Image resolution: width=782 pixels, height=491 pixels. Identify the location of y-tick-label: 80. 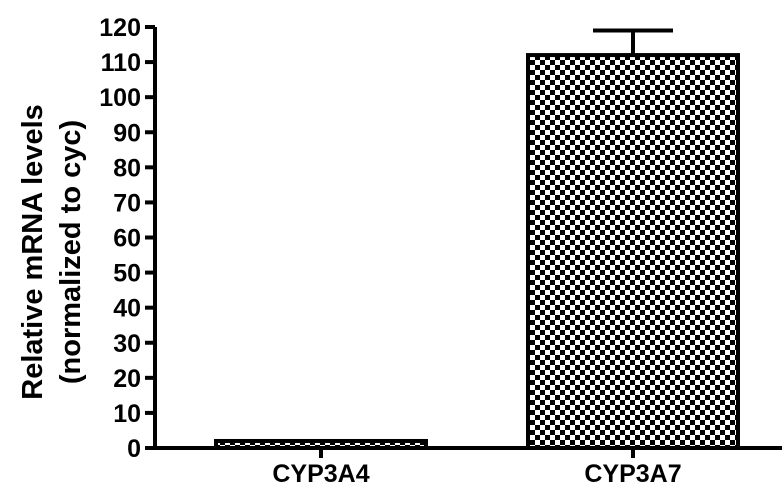
(127, 168).